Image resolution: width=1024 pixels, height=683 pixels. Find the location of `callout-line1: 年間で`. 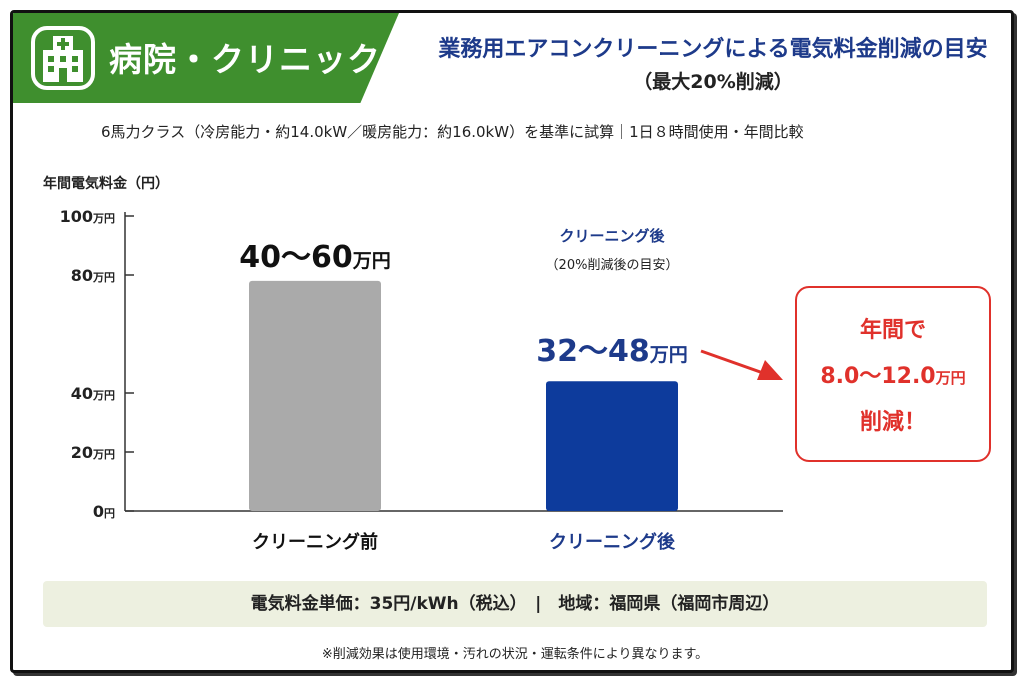

callout-line1: 年間で is located at coordinates (892, 330).